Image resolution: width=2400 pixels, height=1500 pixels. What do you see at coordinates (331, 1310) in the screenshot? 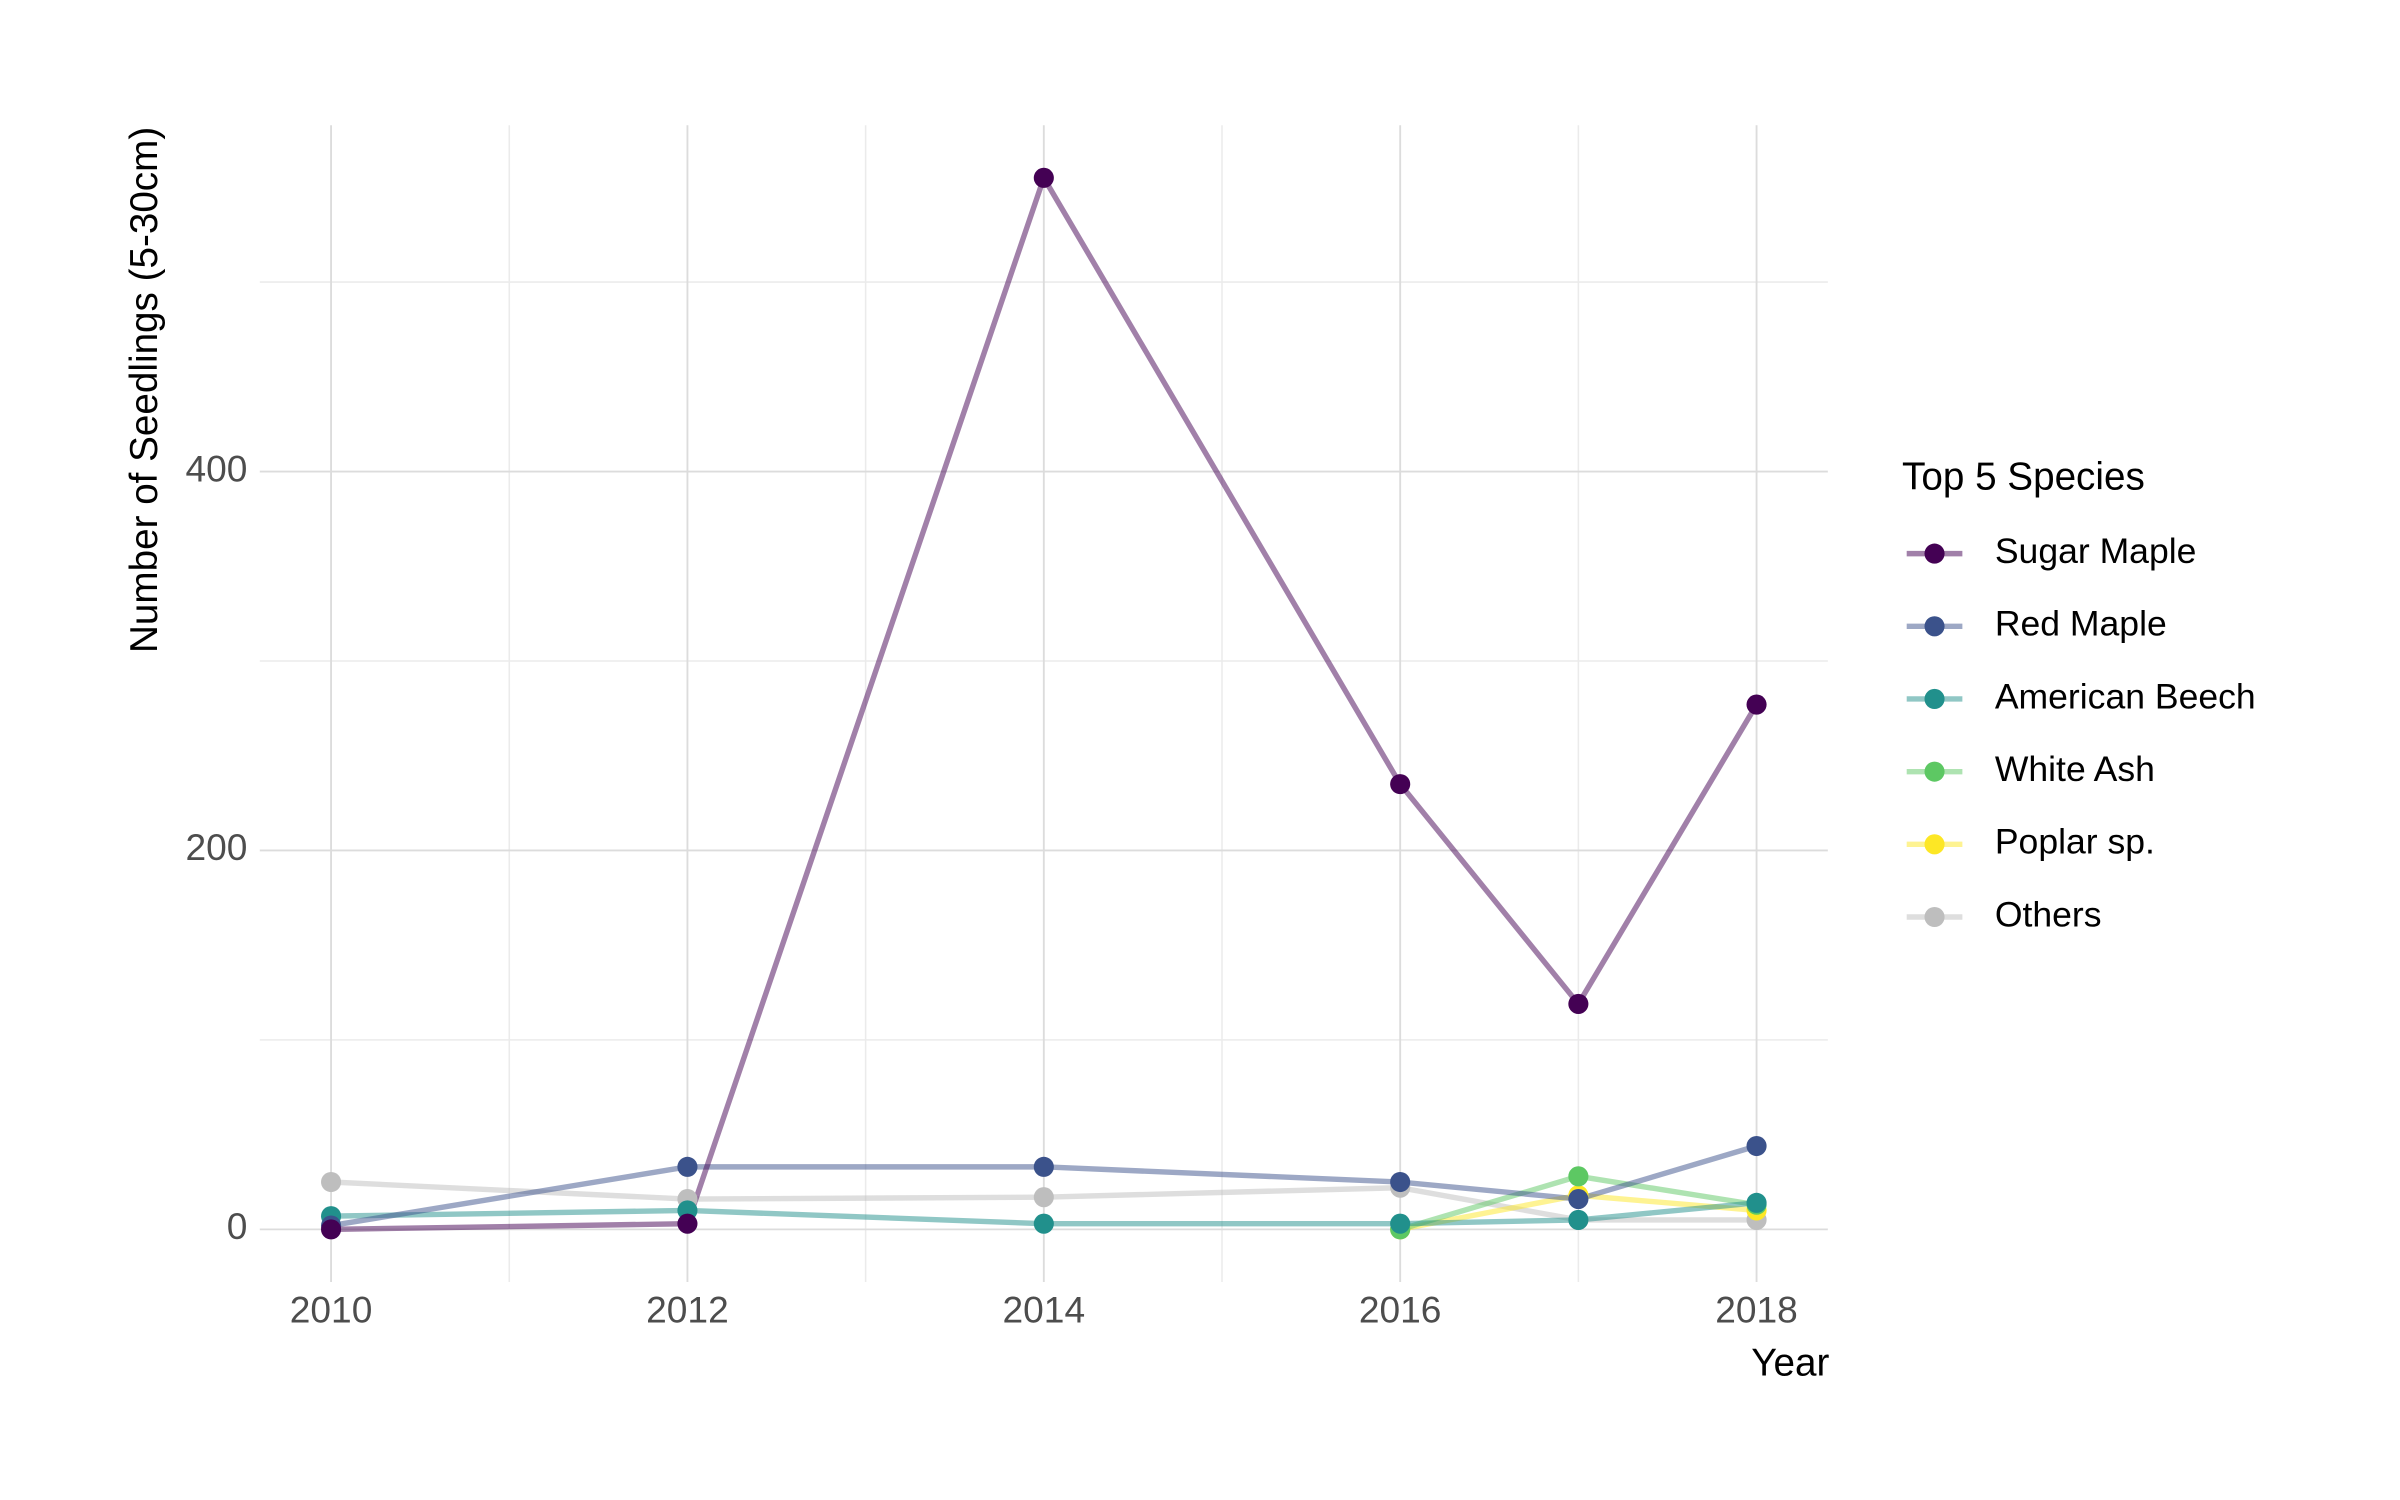
I see `x-tick-label: 2010` at bounding box center [331, 1310].